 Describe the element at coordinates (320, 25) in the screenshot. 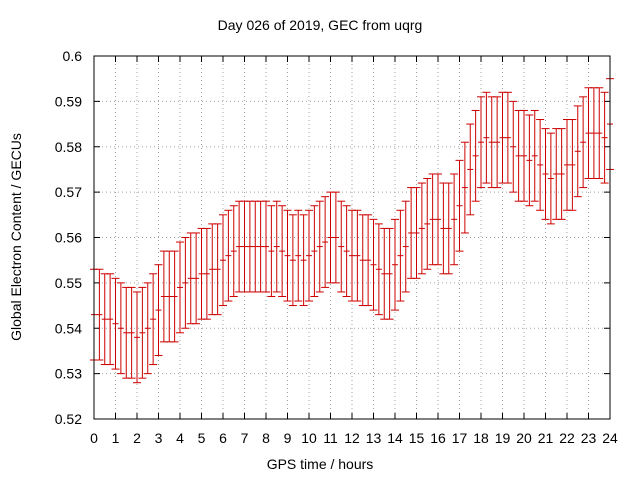

I see `chart-title: Day 026 of 2019, GEC from uqrg` at that location.